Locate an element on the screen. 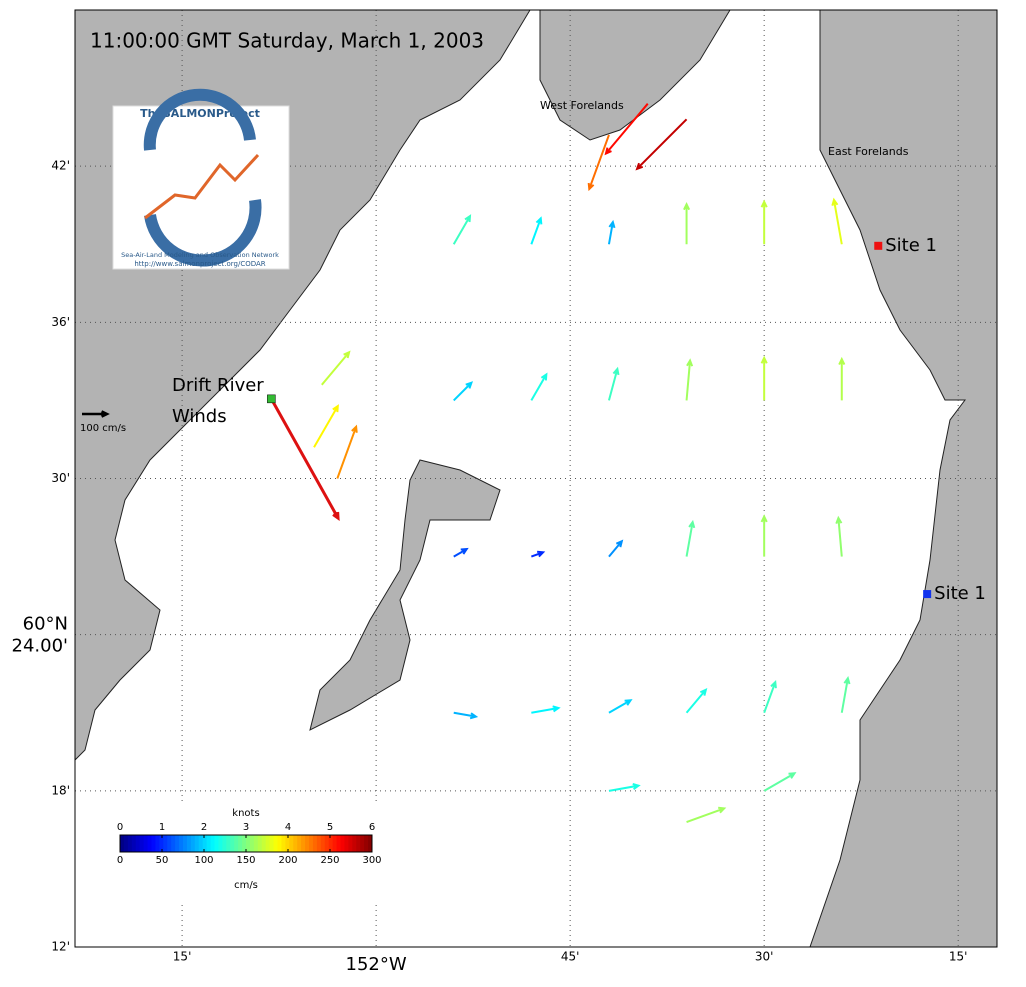 The height and width of the screenshot is (987, 1026). place-label: East Forelands is located at coordinates (868, 151).